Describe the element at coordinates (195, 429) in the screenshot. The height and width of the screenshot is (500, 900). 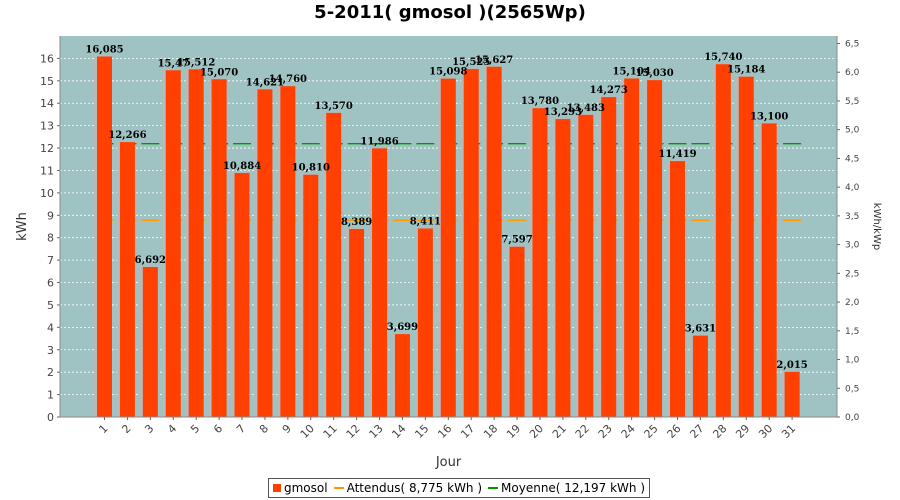
I see `x-tick-label: 5` at that location.